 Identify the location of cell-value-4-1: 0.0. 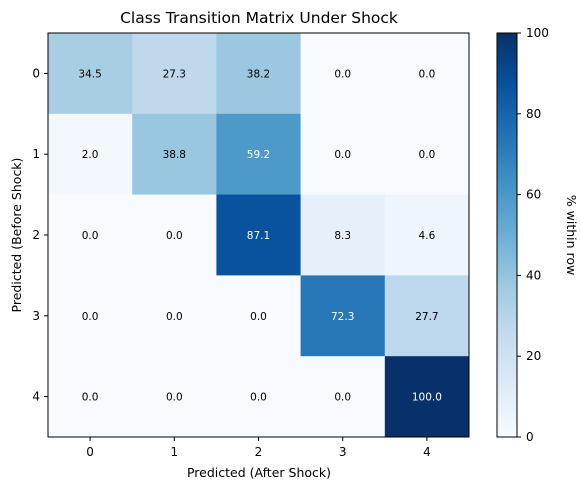
(174, 398).